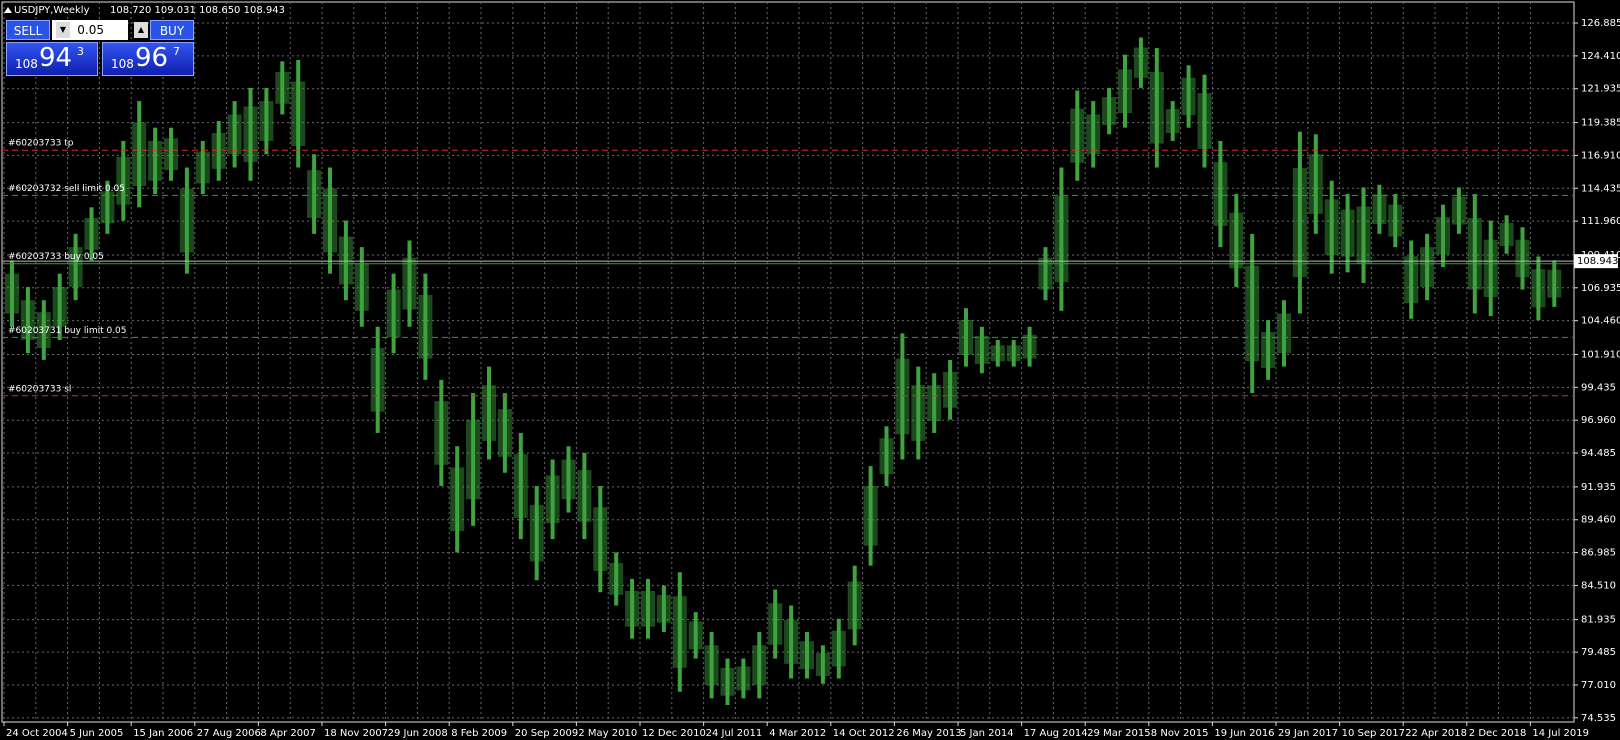 The image size is (1620, 740). I want to click on x-tick-label: 18 Nov 2007, so click(356, 733).